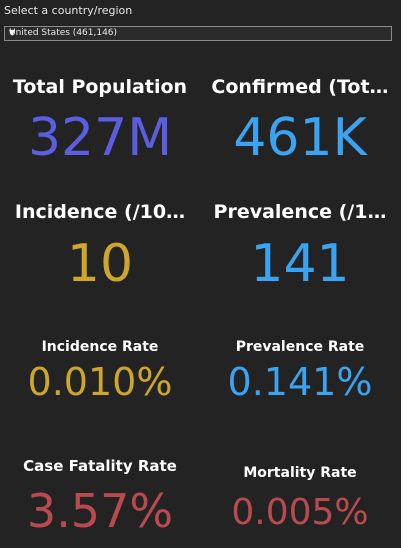 The height and width of the screenshot is (548, 412). Describe the element at coordinates (300, 347) in the screenshot. I see `tile-title: Prevalence Rate` at that location.